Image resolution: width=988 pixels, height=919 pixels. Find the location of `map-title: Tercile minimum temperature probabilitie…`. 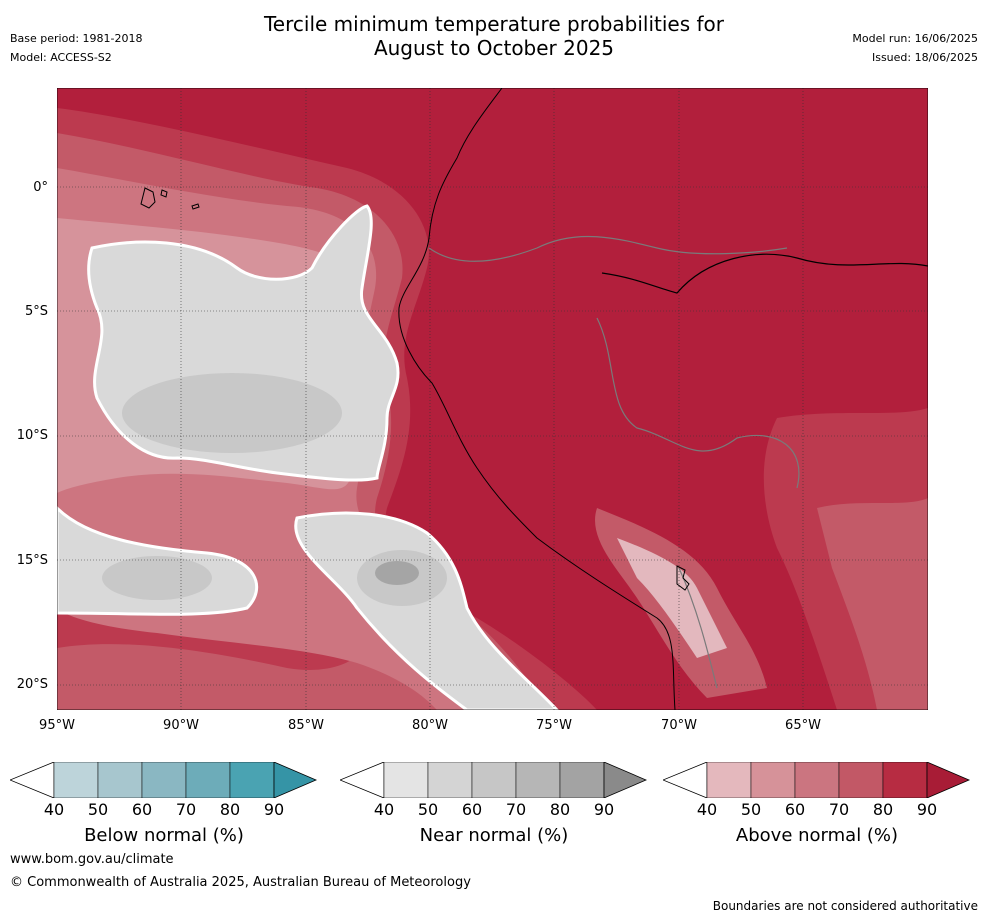

map-title: Tercile minimum temperature probabilitie… is located at coordinates (494, 36).